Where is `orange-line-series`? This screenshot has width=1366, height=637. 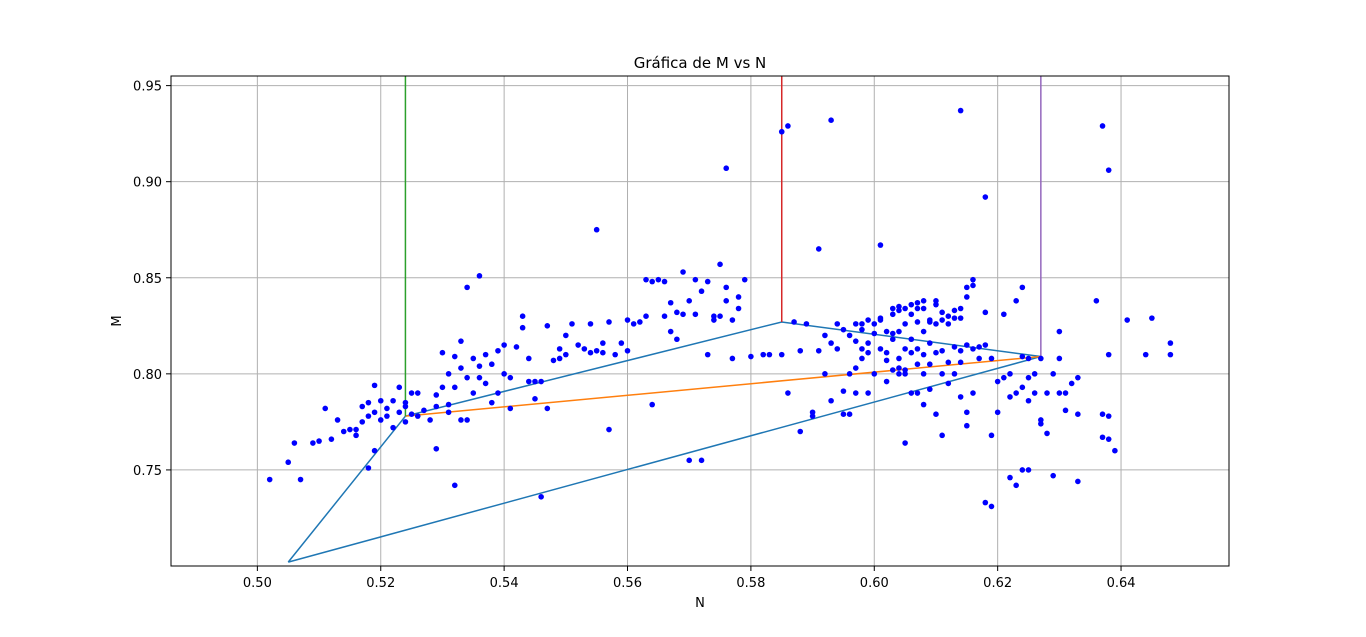 orange-line-series is located at coordinates (723, 386).